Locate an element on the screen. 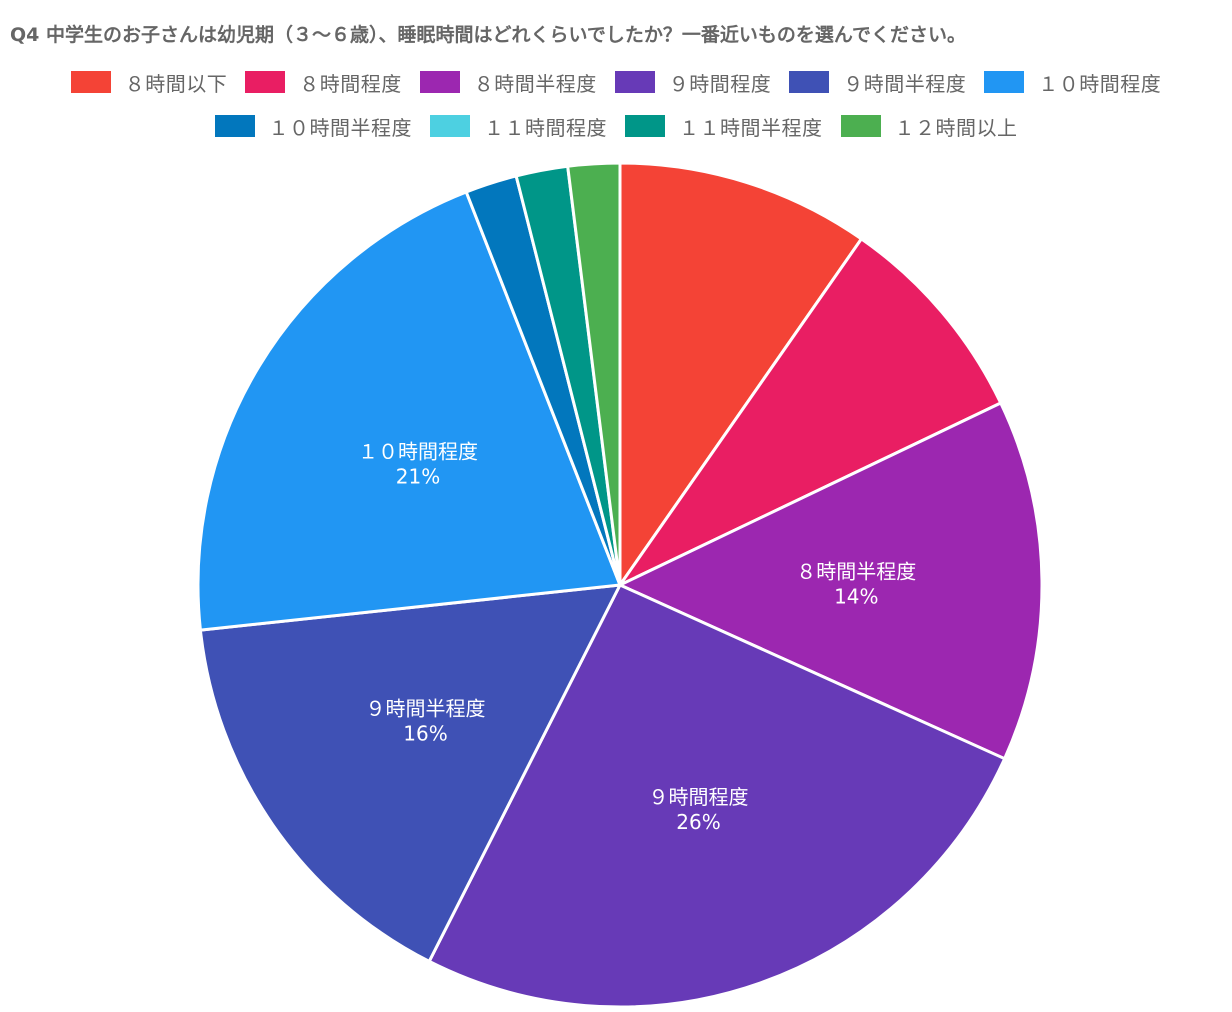 This screenshot has height=1012, width=1232. slice-label-pct-4: 16% is located at coordinates (425, 733).